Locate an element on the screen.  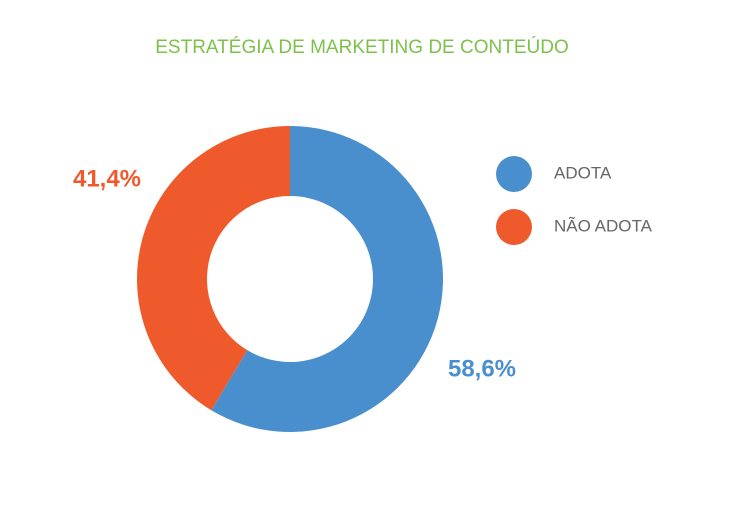
donut-slice is located at coordinates (213, 268).